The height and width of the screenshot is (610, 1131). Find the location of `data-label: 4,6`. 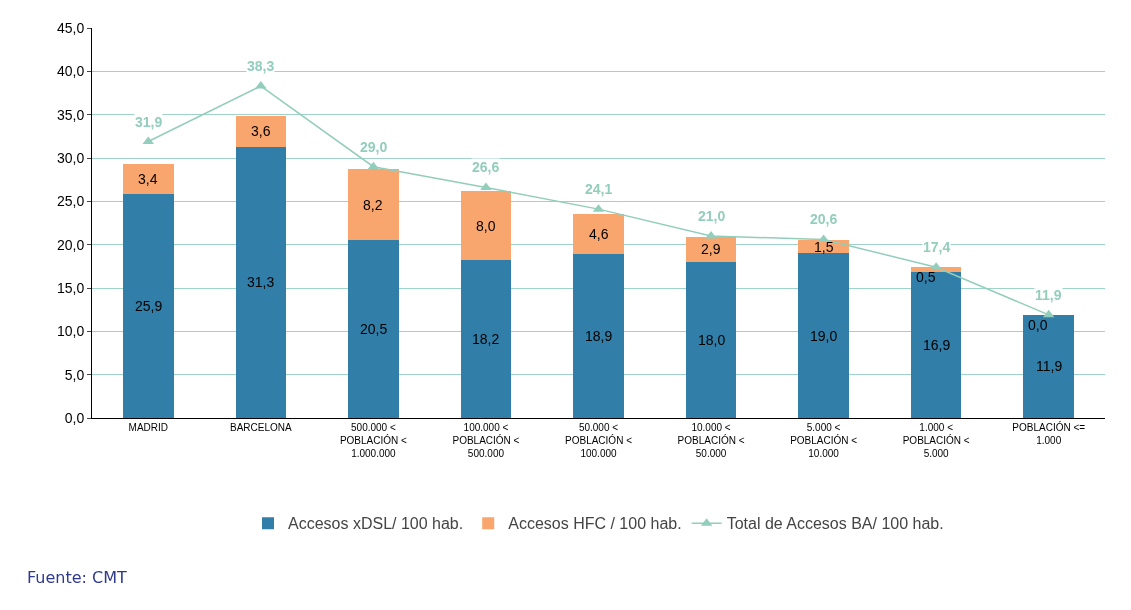

data-label: 4,6 is located at coordinates (599, 234).